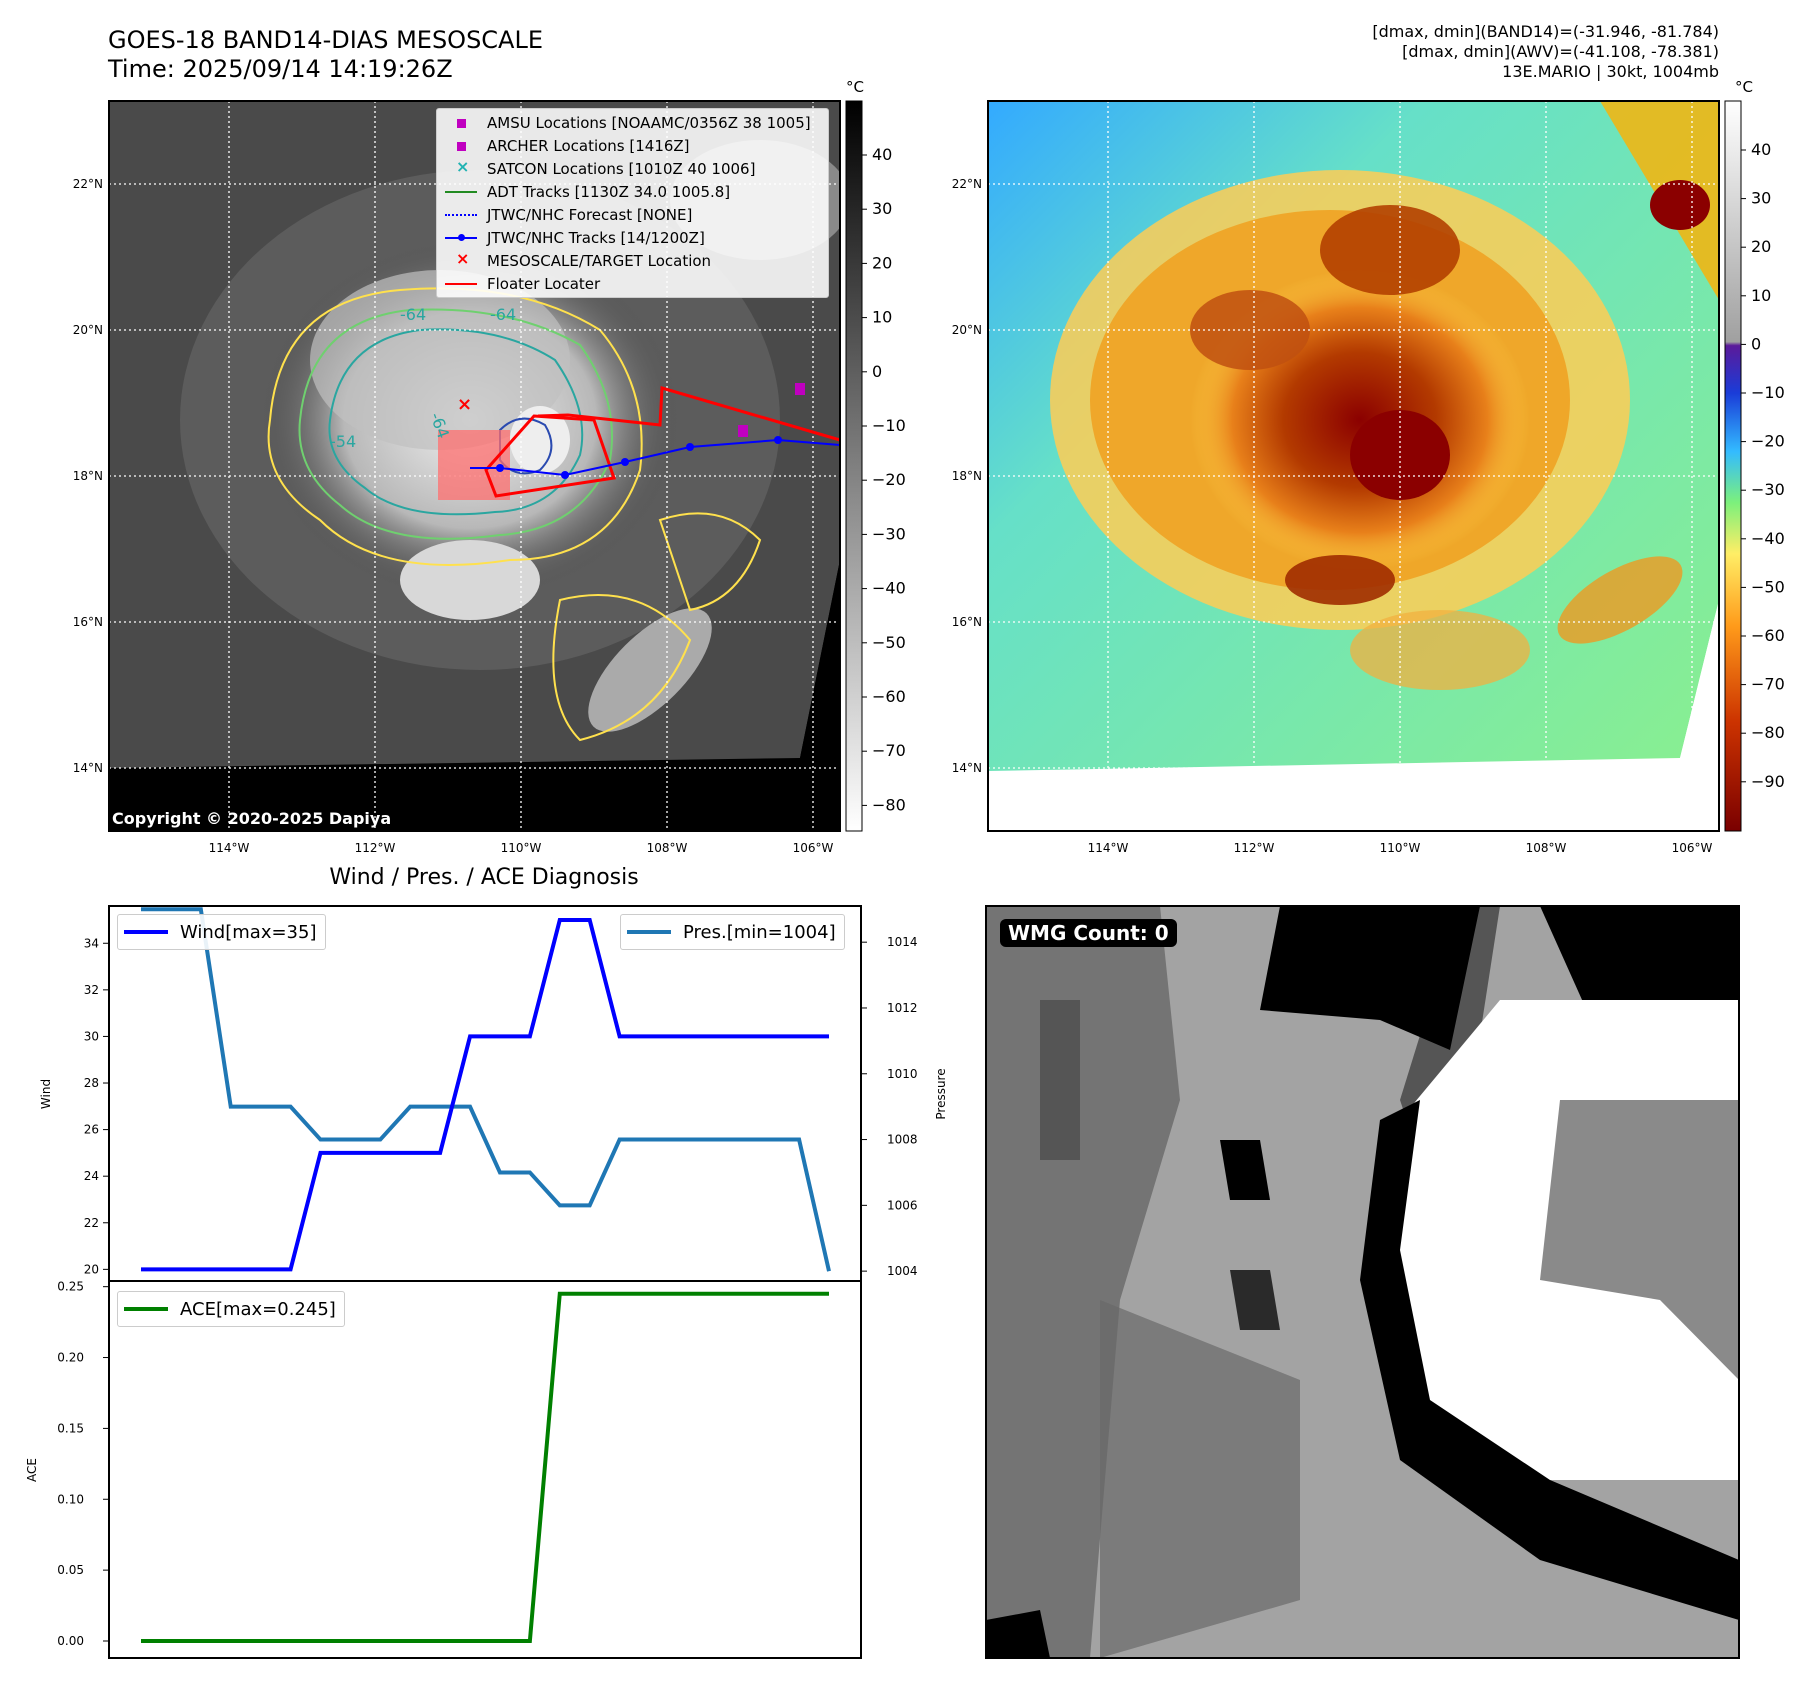 This screenshot has height=1690, width=1801. What do you see at coordinates (518, 284) in the screenshot?
I see `map-legend-item: Floater Locater` at bounding box center [518, 284].